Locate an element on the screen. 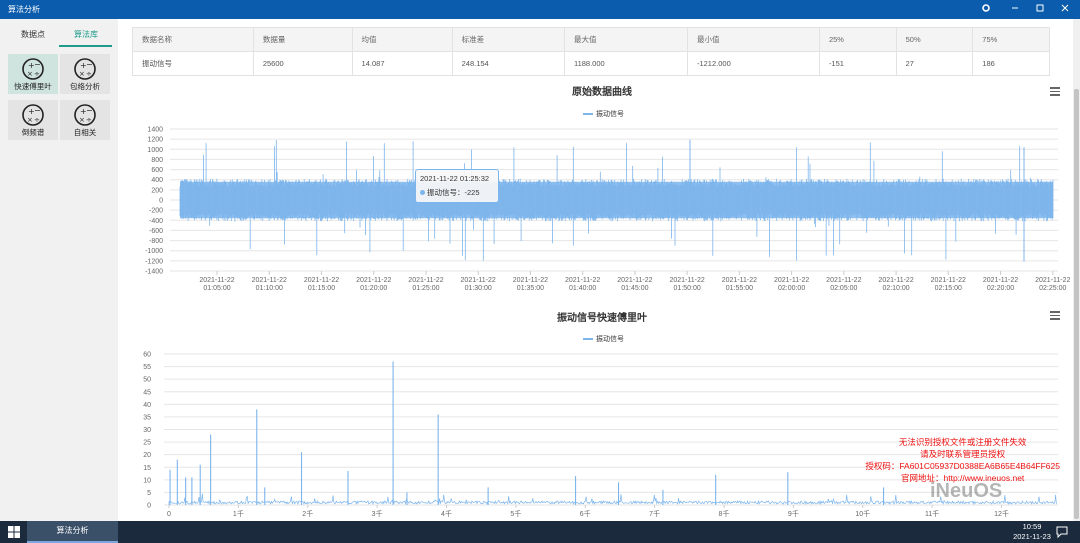 This screenshot has width=1080, height=543. windows-start-icon is located at coordinates (14, 532).